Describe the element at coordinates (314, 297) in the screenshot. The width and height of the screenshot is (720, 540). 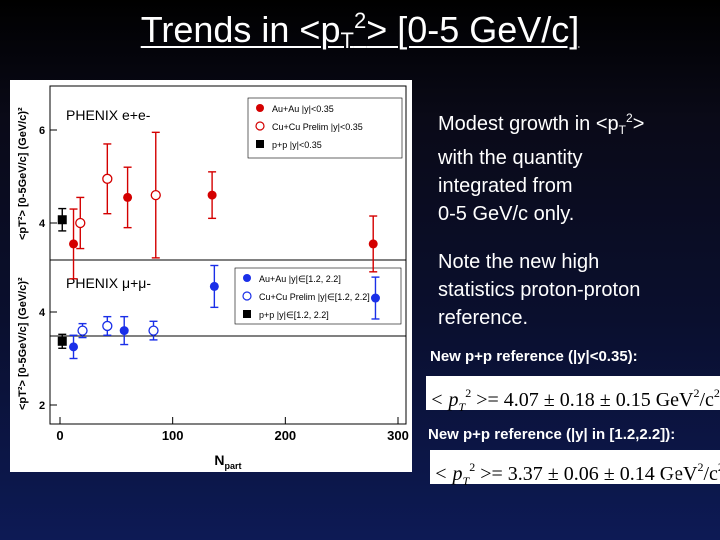
I see `legend-entry: Cu+Cu Prelim |y|∈[1.2, 2.2]` at that location.